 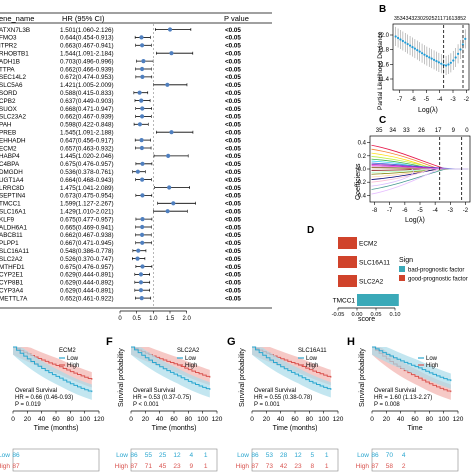 What do you see at coordinates (327, 466) in the screenshot?
I see `km-risk-high-count: 1` at bounding box center [327, 466].